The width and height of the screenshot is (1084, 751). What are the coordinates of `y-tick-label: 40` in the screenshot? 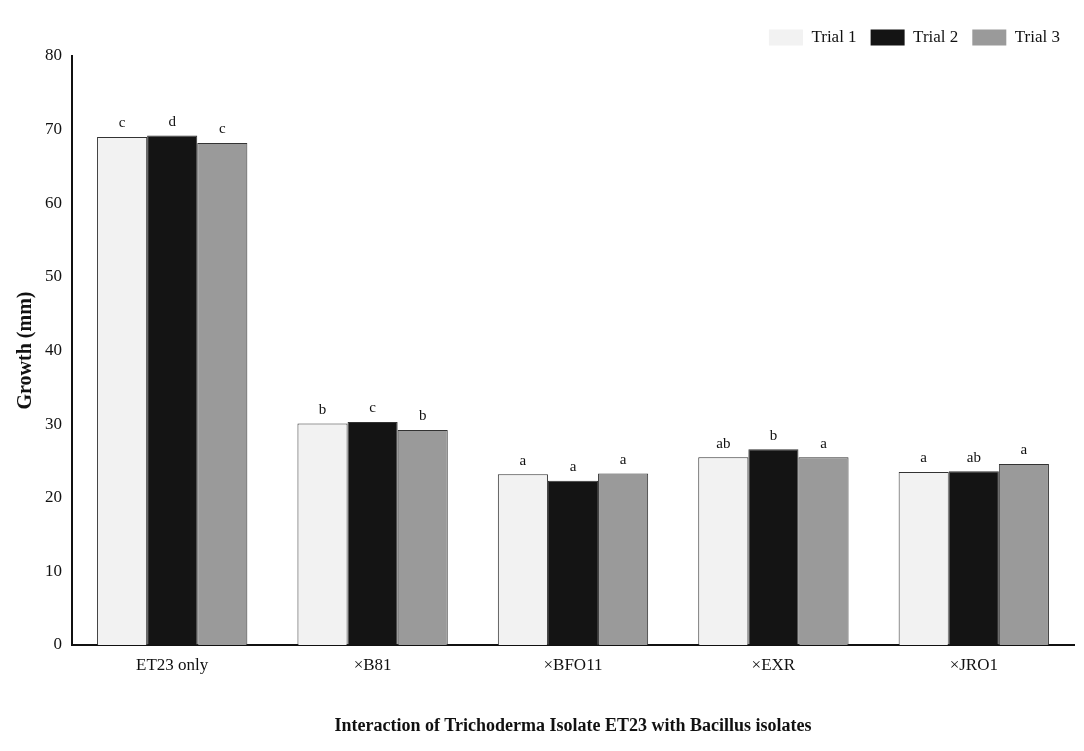 It's located at (53, 349).